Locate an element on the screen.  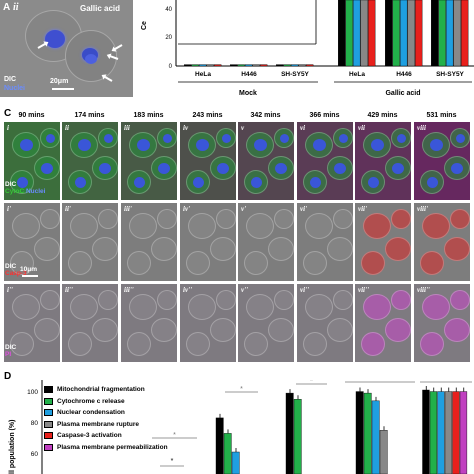
legend-label: Caspase-3 activation is located at coordinates (89, 435).